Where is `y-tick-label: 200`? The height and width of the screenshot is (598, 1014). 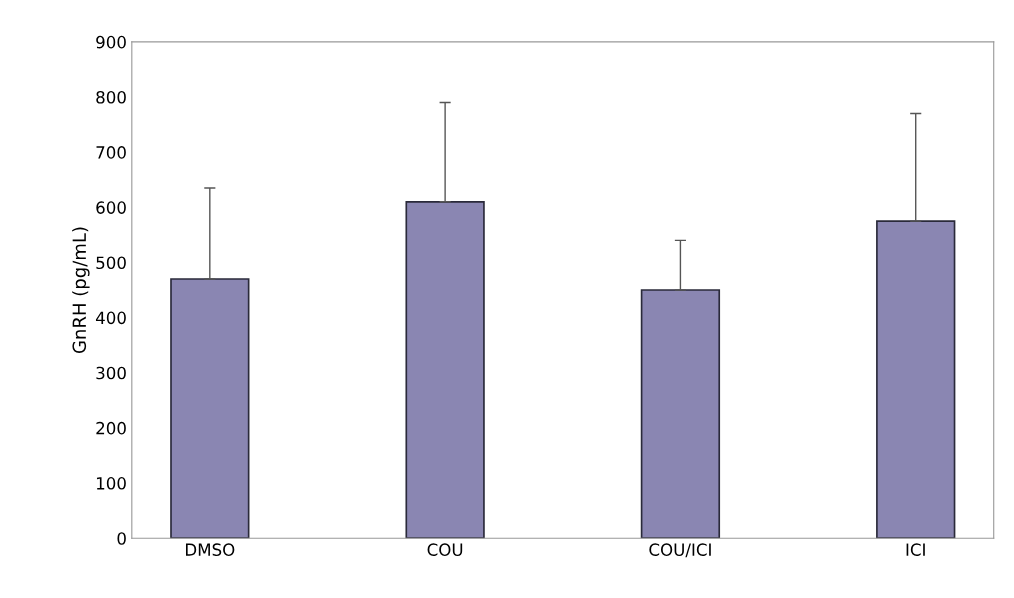 y-tick-label: 200 is located at coordinates (111, 428).